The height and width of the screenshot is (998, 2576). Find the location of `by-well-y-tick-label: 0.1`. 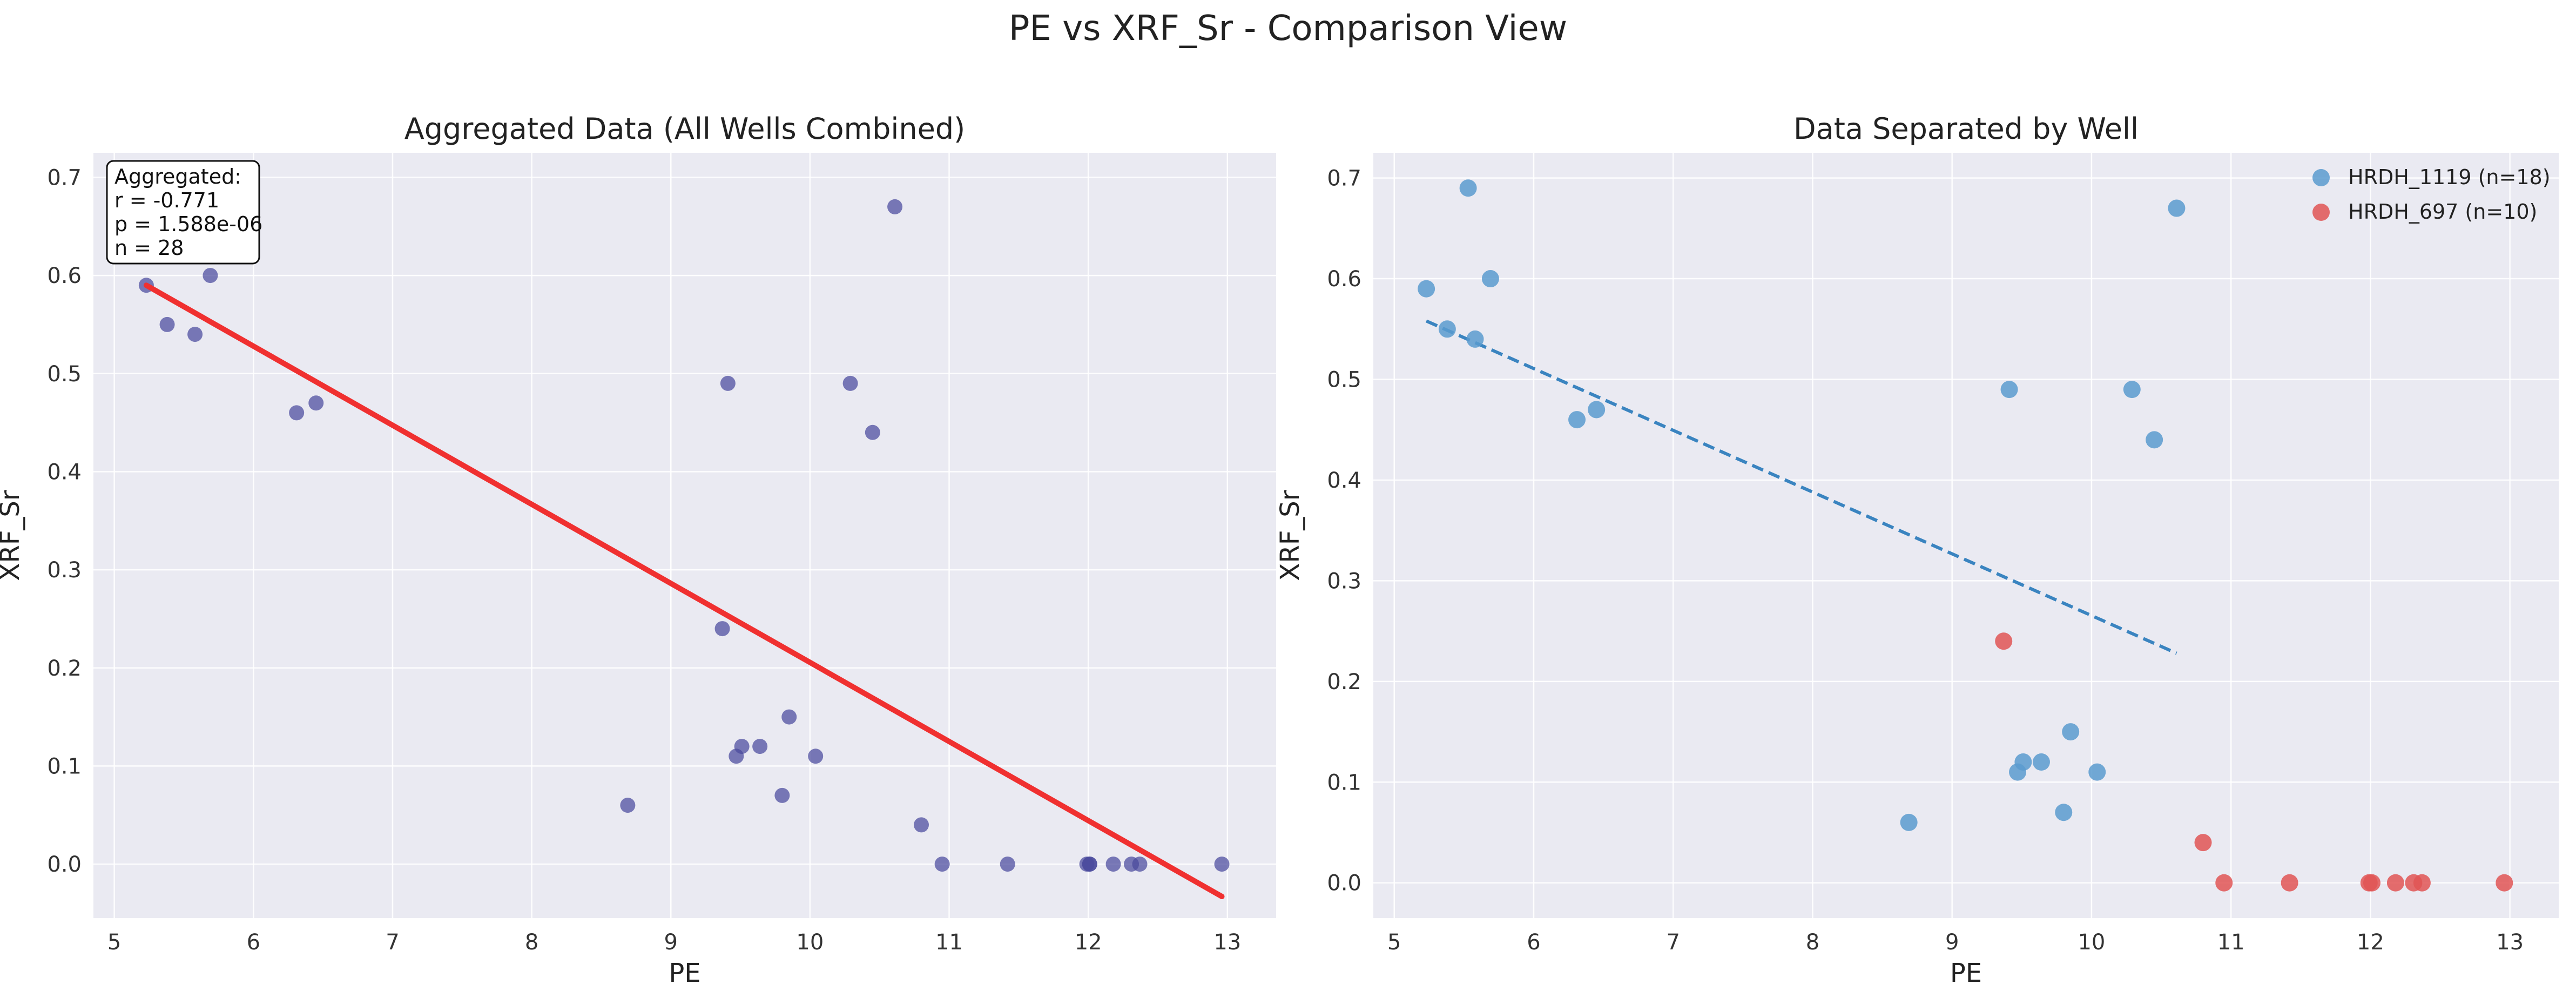

by-well-y-tick-label: 0.1 is located at coordinates (1344, 782).